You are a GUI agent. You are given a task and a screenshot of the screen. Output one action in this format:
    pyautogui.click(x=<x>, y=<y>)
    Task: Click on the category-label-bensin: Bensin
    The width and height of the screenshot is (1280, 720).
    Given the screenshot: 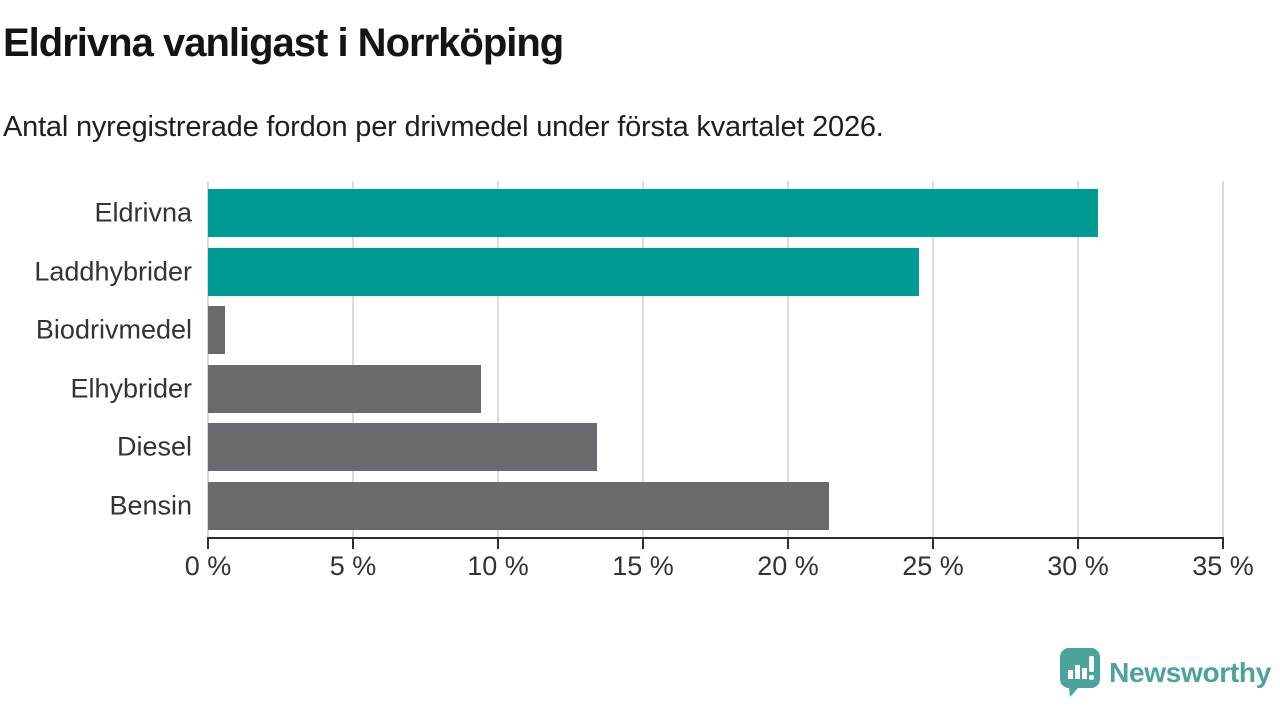 What is the action you would take?
    pyautogui.click(x=150, y=505)
    